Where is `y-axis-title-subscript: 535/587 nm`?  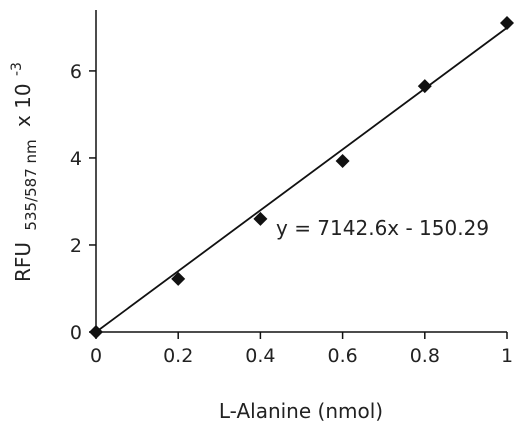 y-axis-title-subscript: 535/587 nm is located at coordinates (31, 184).